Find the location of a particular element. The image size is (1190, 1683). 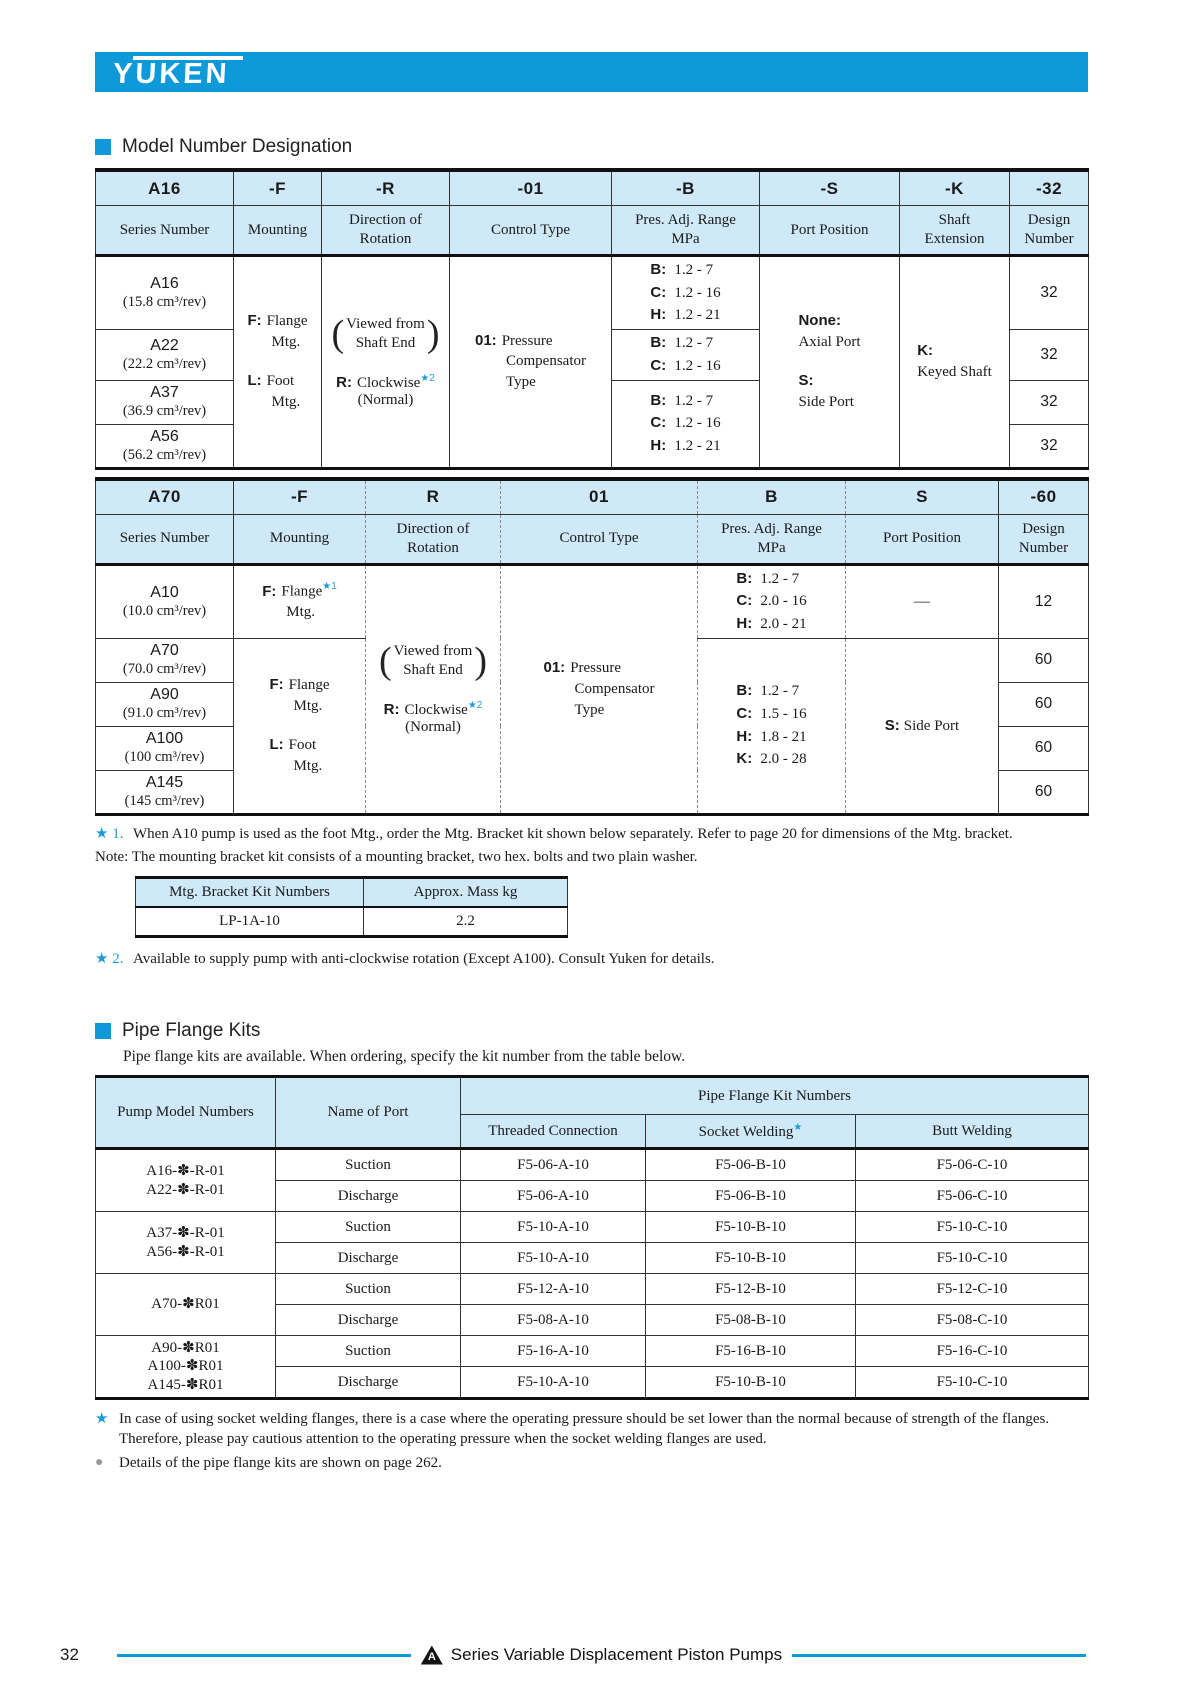

control-line: Compensator is located at coordinates (614, 688).